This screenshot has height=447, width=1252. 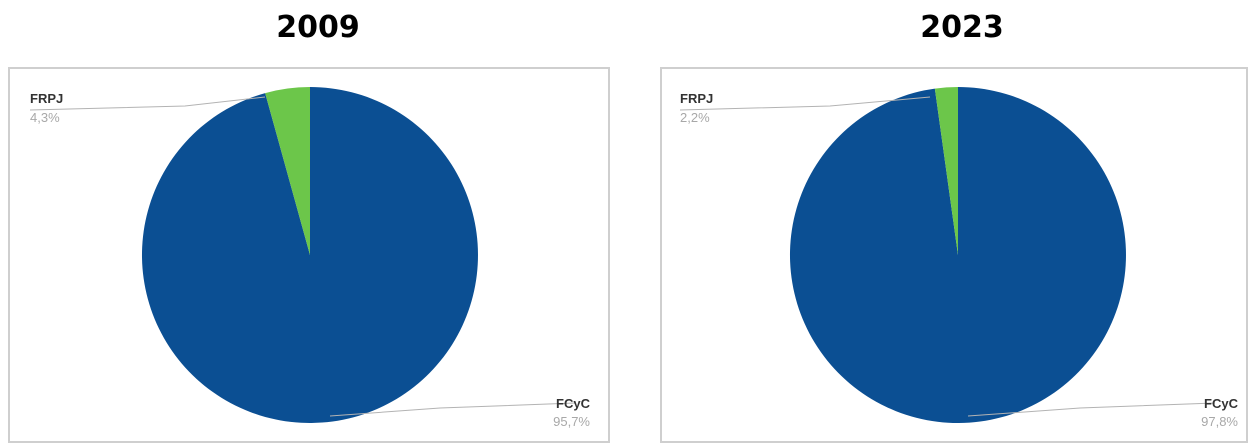 I want to click on leader-line-fcyc-2023, so click(x=1091, y=409).